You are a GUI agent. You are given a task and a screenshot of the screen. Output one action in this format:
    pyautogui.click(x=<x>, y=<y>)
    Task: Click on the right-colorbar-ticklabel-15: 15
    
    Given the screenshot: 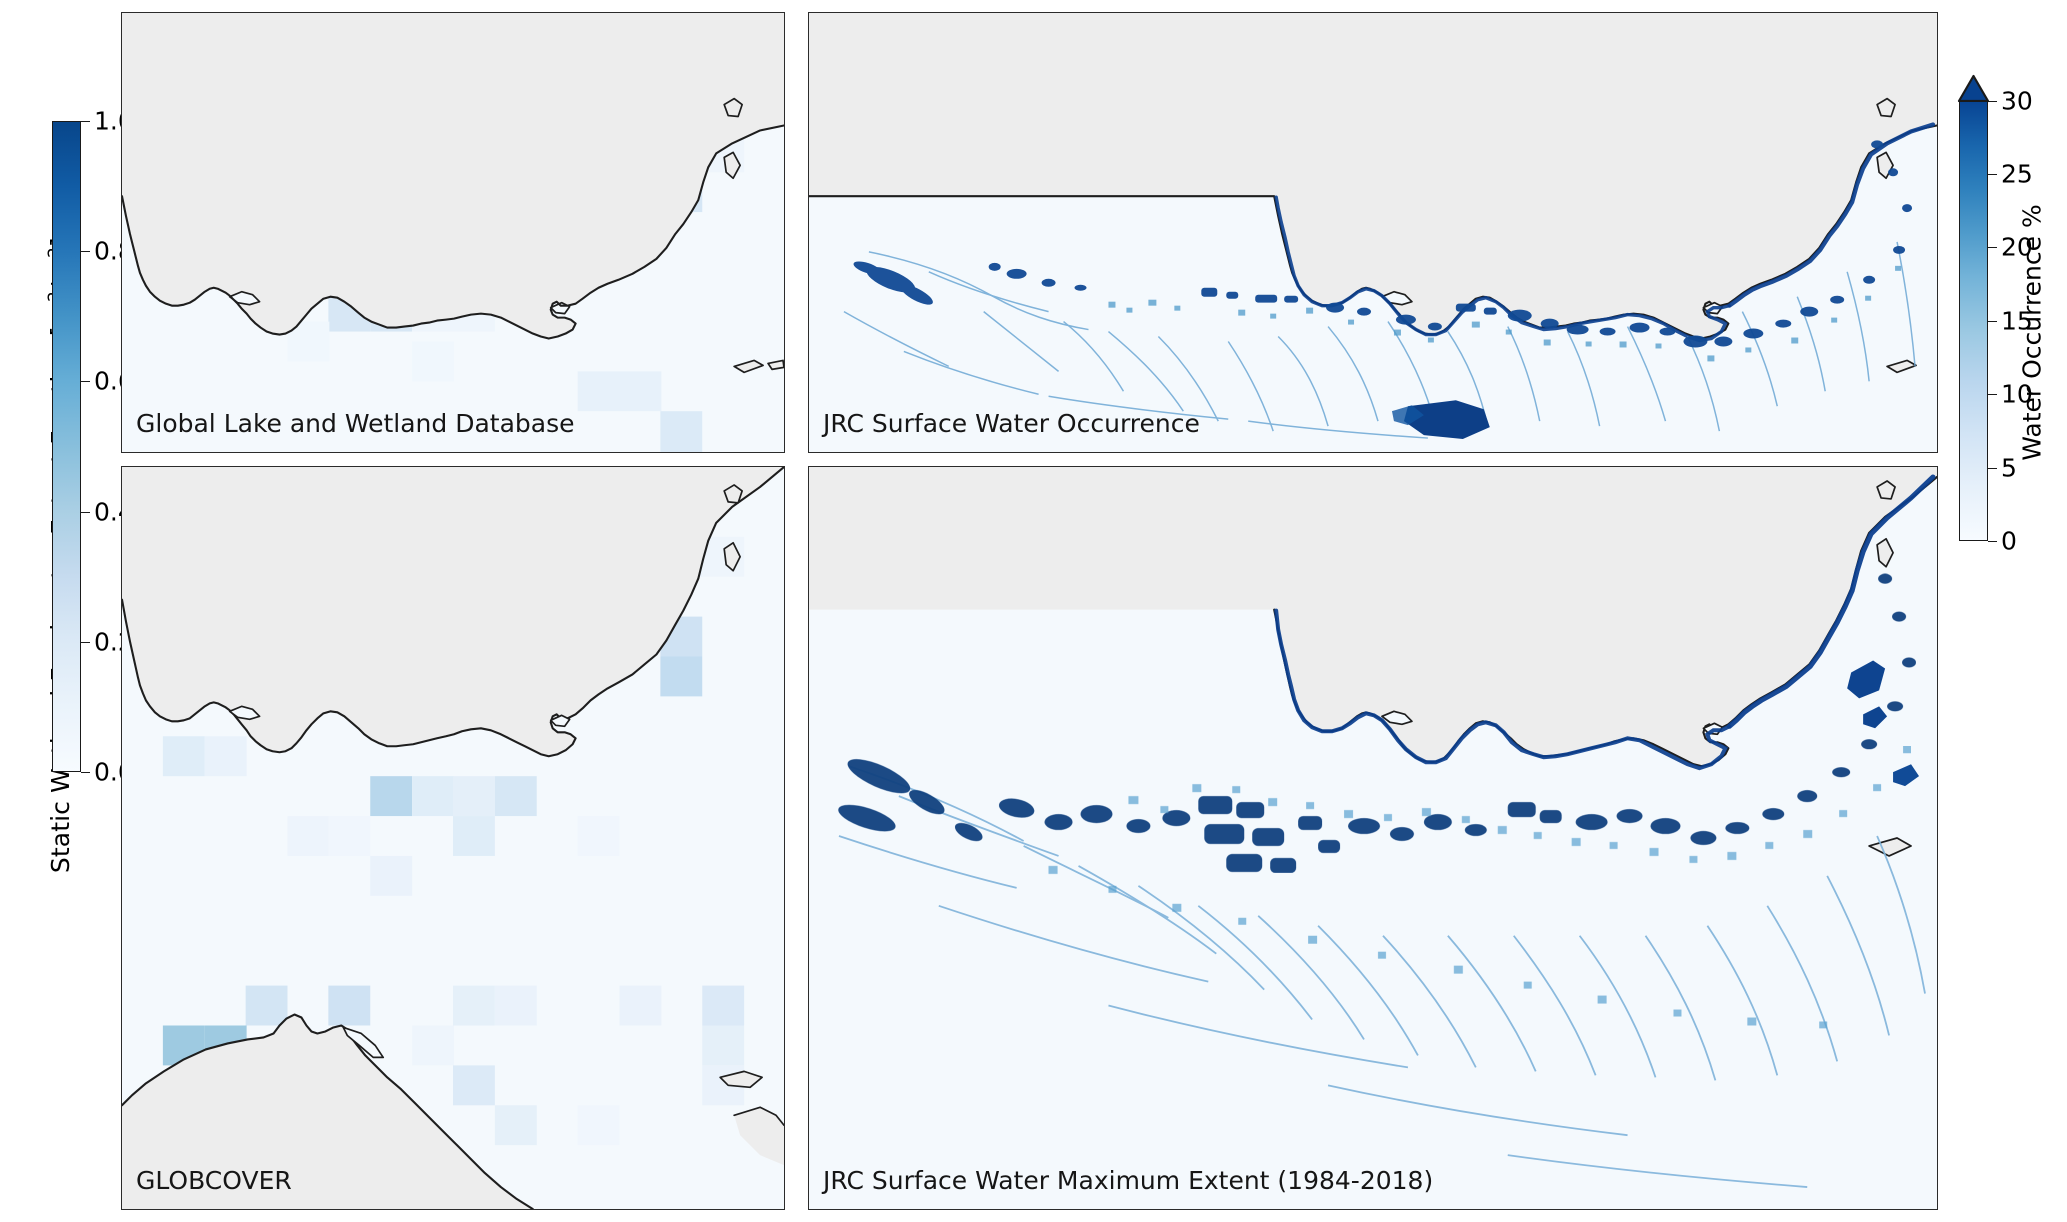 What is the action you would take?
    pyautogui.click(x=2017, y=321)
    